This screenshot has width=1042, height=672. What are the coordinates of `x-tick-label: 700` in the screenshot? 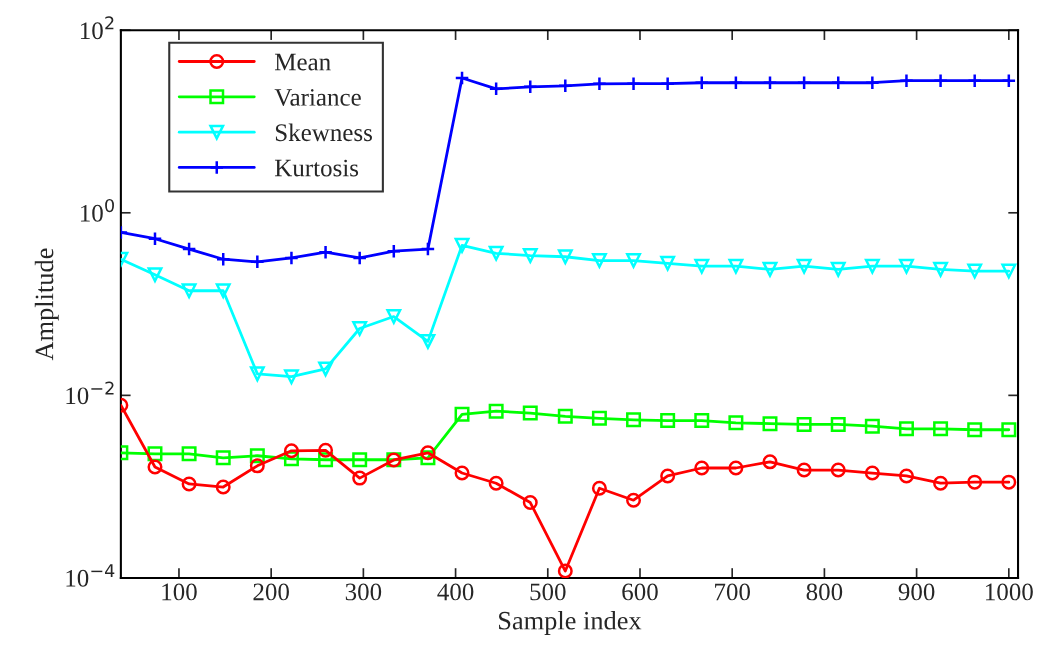 It's located at (732, 592).